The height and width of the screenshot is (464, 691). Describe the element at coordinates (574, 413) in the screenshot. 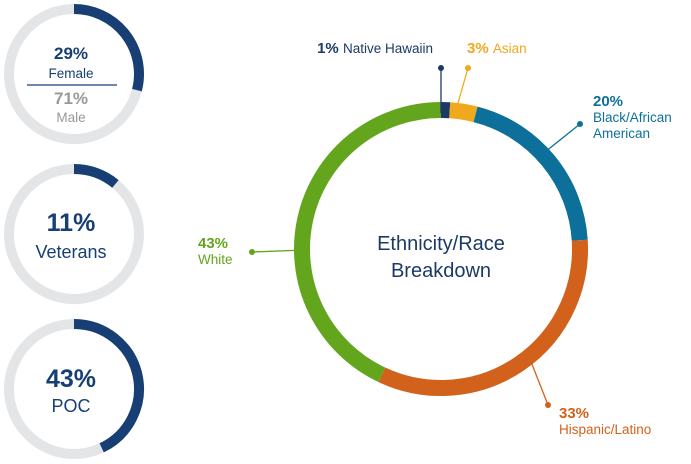

I see `slice-percent: 33%` at that location.